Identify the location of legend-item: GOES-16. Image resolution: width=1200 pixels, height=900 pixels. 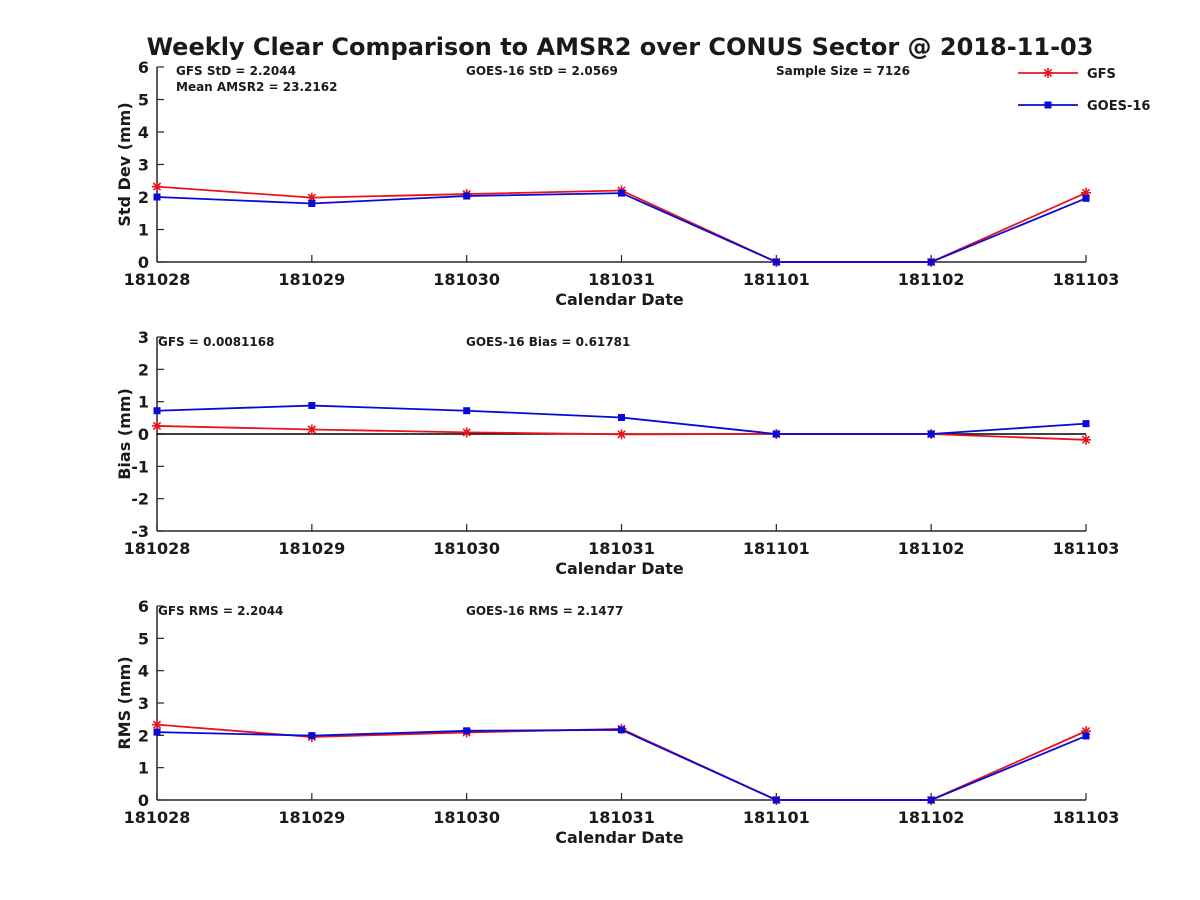
(1084, 106).